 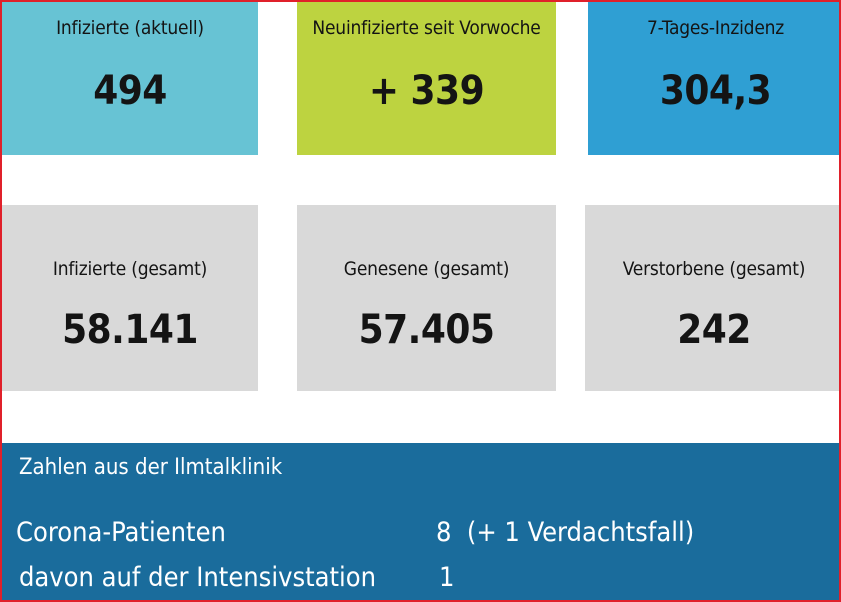 What do you see at coordinates (121, 532) in the screenshot?
I see `klinik-row-name: Corona-Patienten` at bounding box center [121, 532].